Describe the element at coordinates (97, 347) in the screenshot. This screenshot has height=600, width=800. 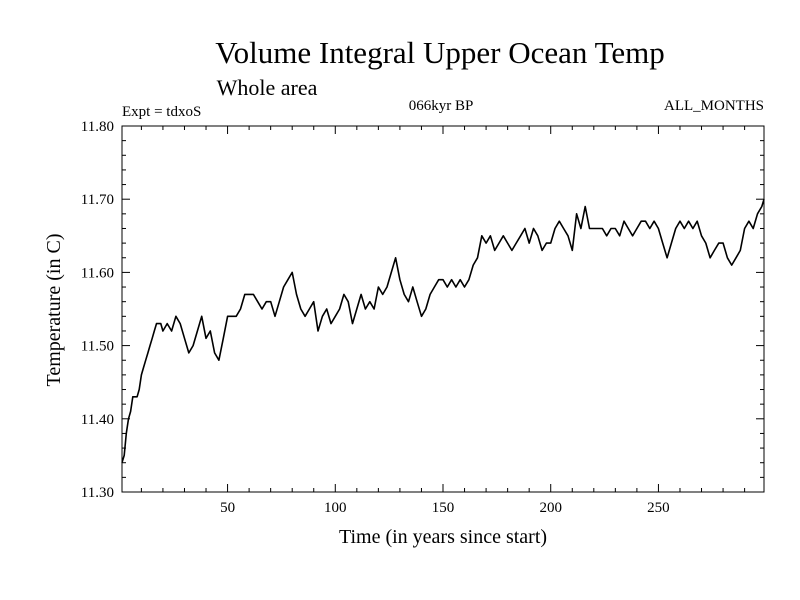
I see `y-tick-label: 11.50` at that location.